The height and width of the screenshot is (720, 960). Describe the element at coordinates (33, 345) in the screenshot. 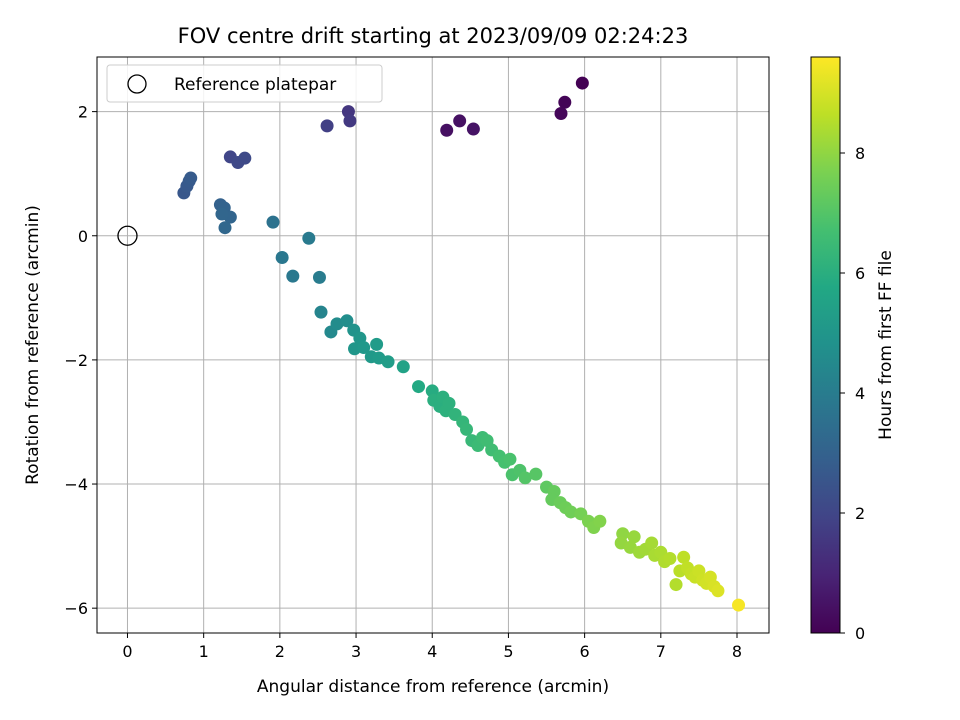

I see `y-axis-label: Rotation from reference (arcmin)` at that location.